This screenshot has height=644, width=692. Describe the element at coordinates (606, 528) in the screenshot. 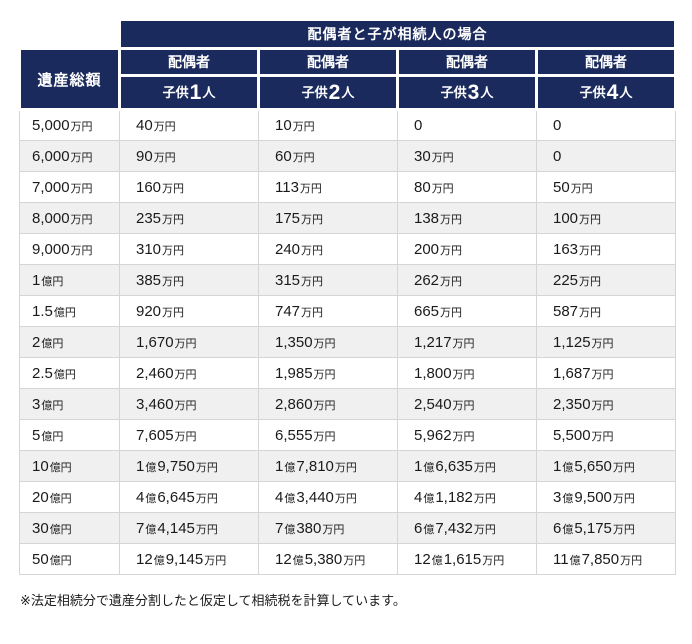

I see `tax-value-cell: 6億5,175万円` at that location.